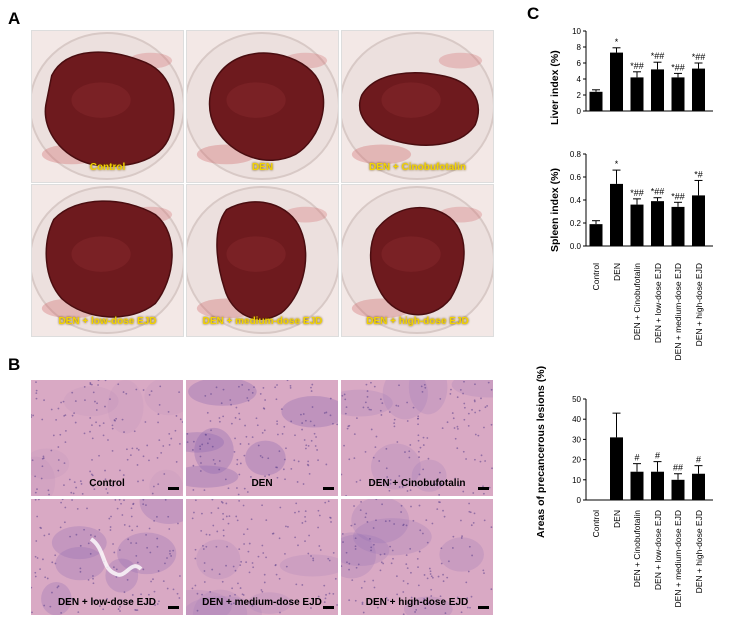  Describe the element at coordinates (698, 552) in the screenshot. I see `lesion-x-label: DEN + high-dose EJD` at that location.